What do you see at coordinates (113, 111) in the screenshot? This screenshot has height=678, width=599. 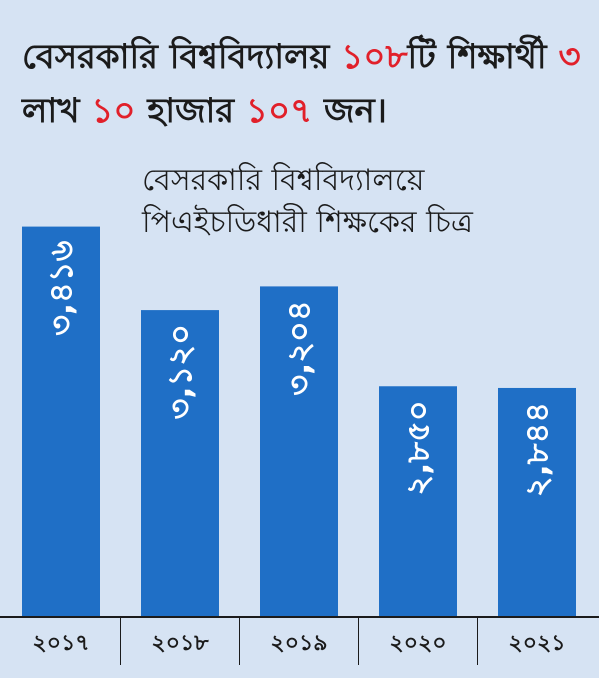 I see `headline-thousand-value: ১০` at bounding box center [113, 111].